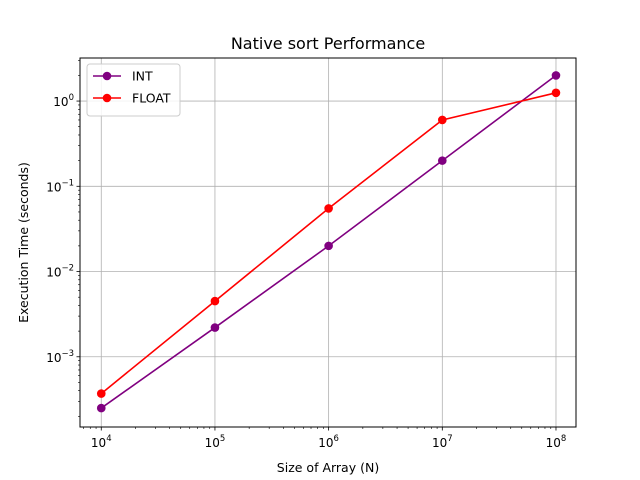 This screenshot has height=480, width=640. What do you see at coordinates (23, 242) in the screenshot?
I see `y-axis-label: Execution Time (seconds)` at bounding box center [23, 242].